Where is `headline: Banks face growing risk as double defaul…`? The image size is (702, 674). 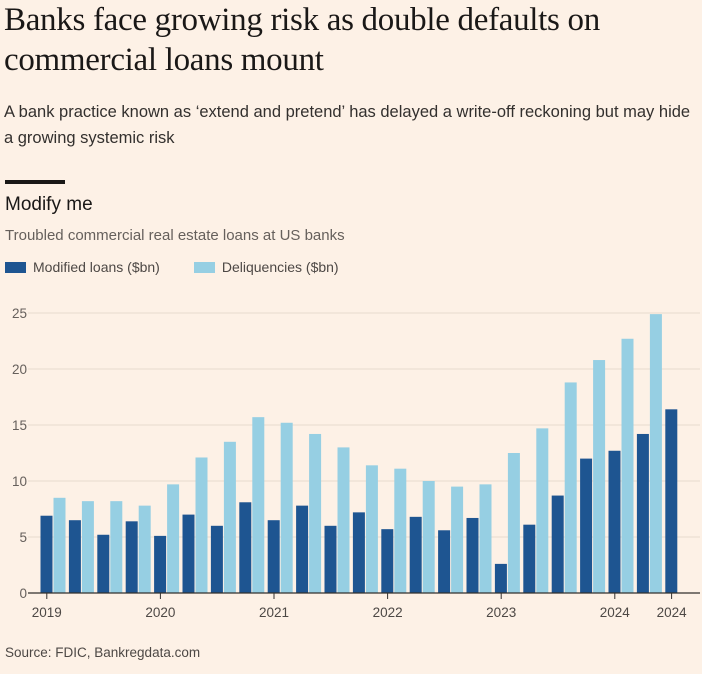
headline: Banks face growing risk as double defaul… is located at coordinates (302, 40).